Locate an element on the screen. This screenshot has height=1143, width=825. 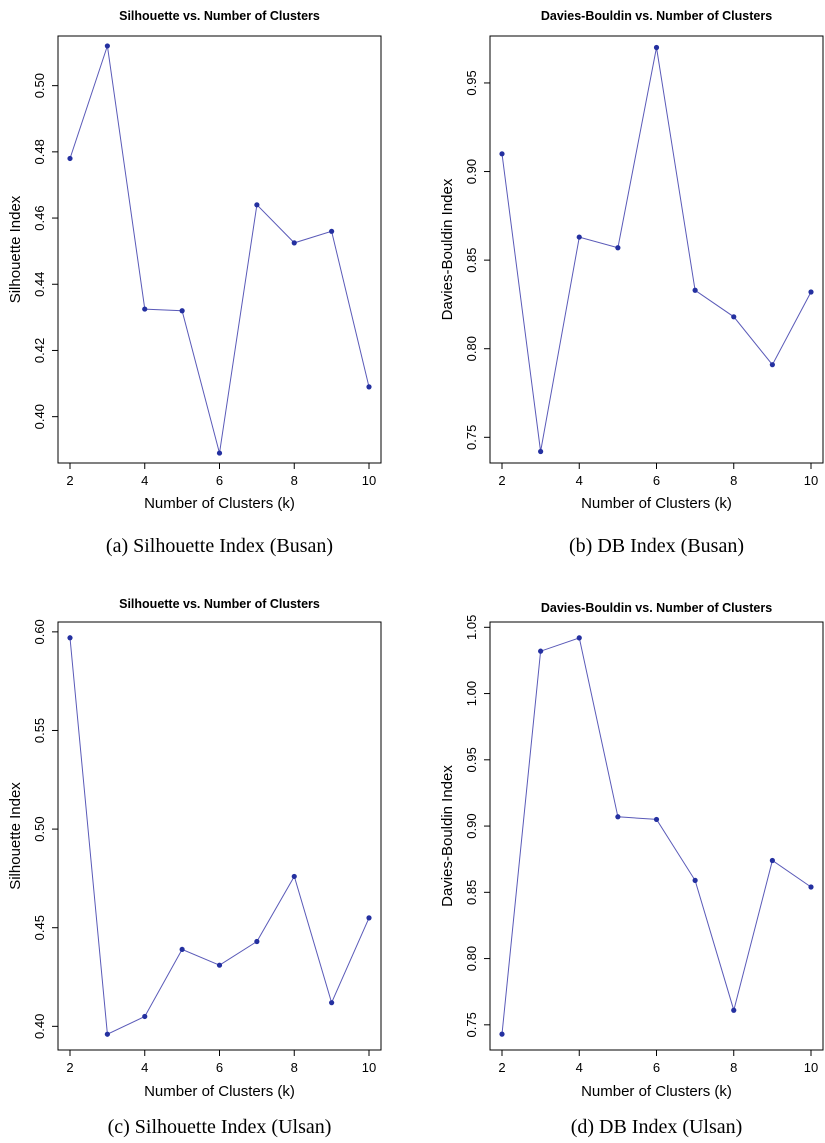
y-tick-label: 0.95 is located at coordinates (471, 82).